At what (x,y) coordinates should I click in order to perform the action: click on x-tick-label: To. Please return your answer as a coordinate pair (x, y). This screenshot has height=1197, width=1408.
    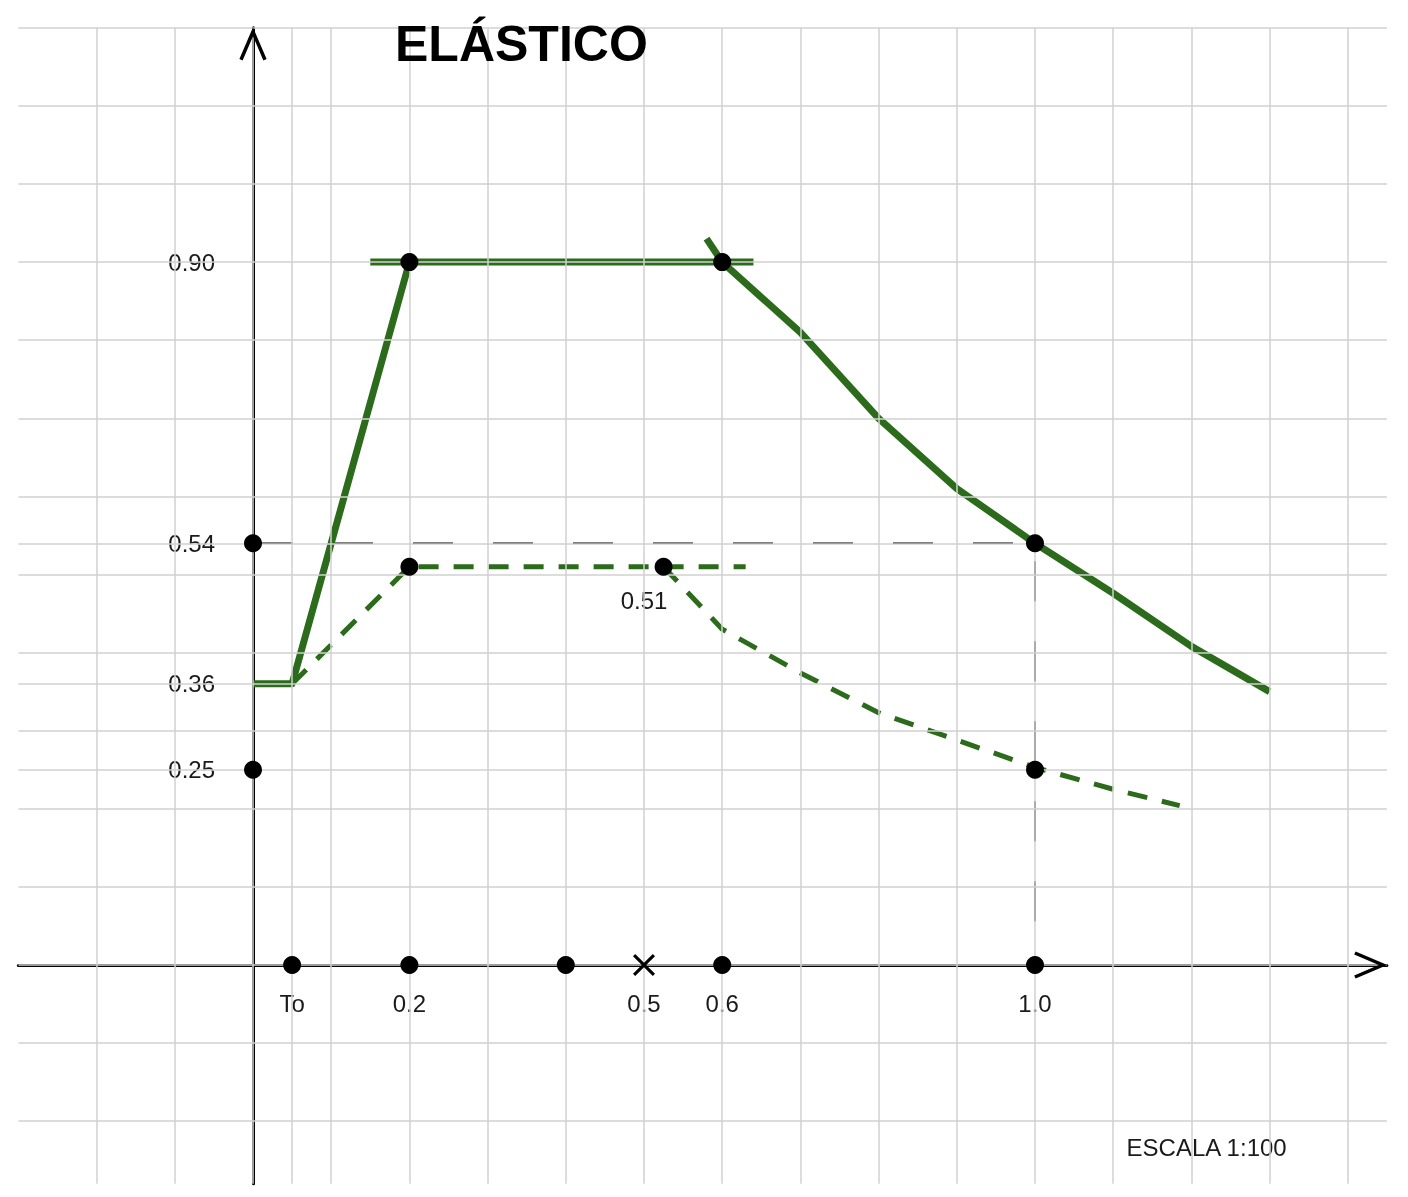
    Looking at the image, I should click on (292, 1003).